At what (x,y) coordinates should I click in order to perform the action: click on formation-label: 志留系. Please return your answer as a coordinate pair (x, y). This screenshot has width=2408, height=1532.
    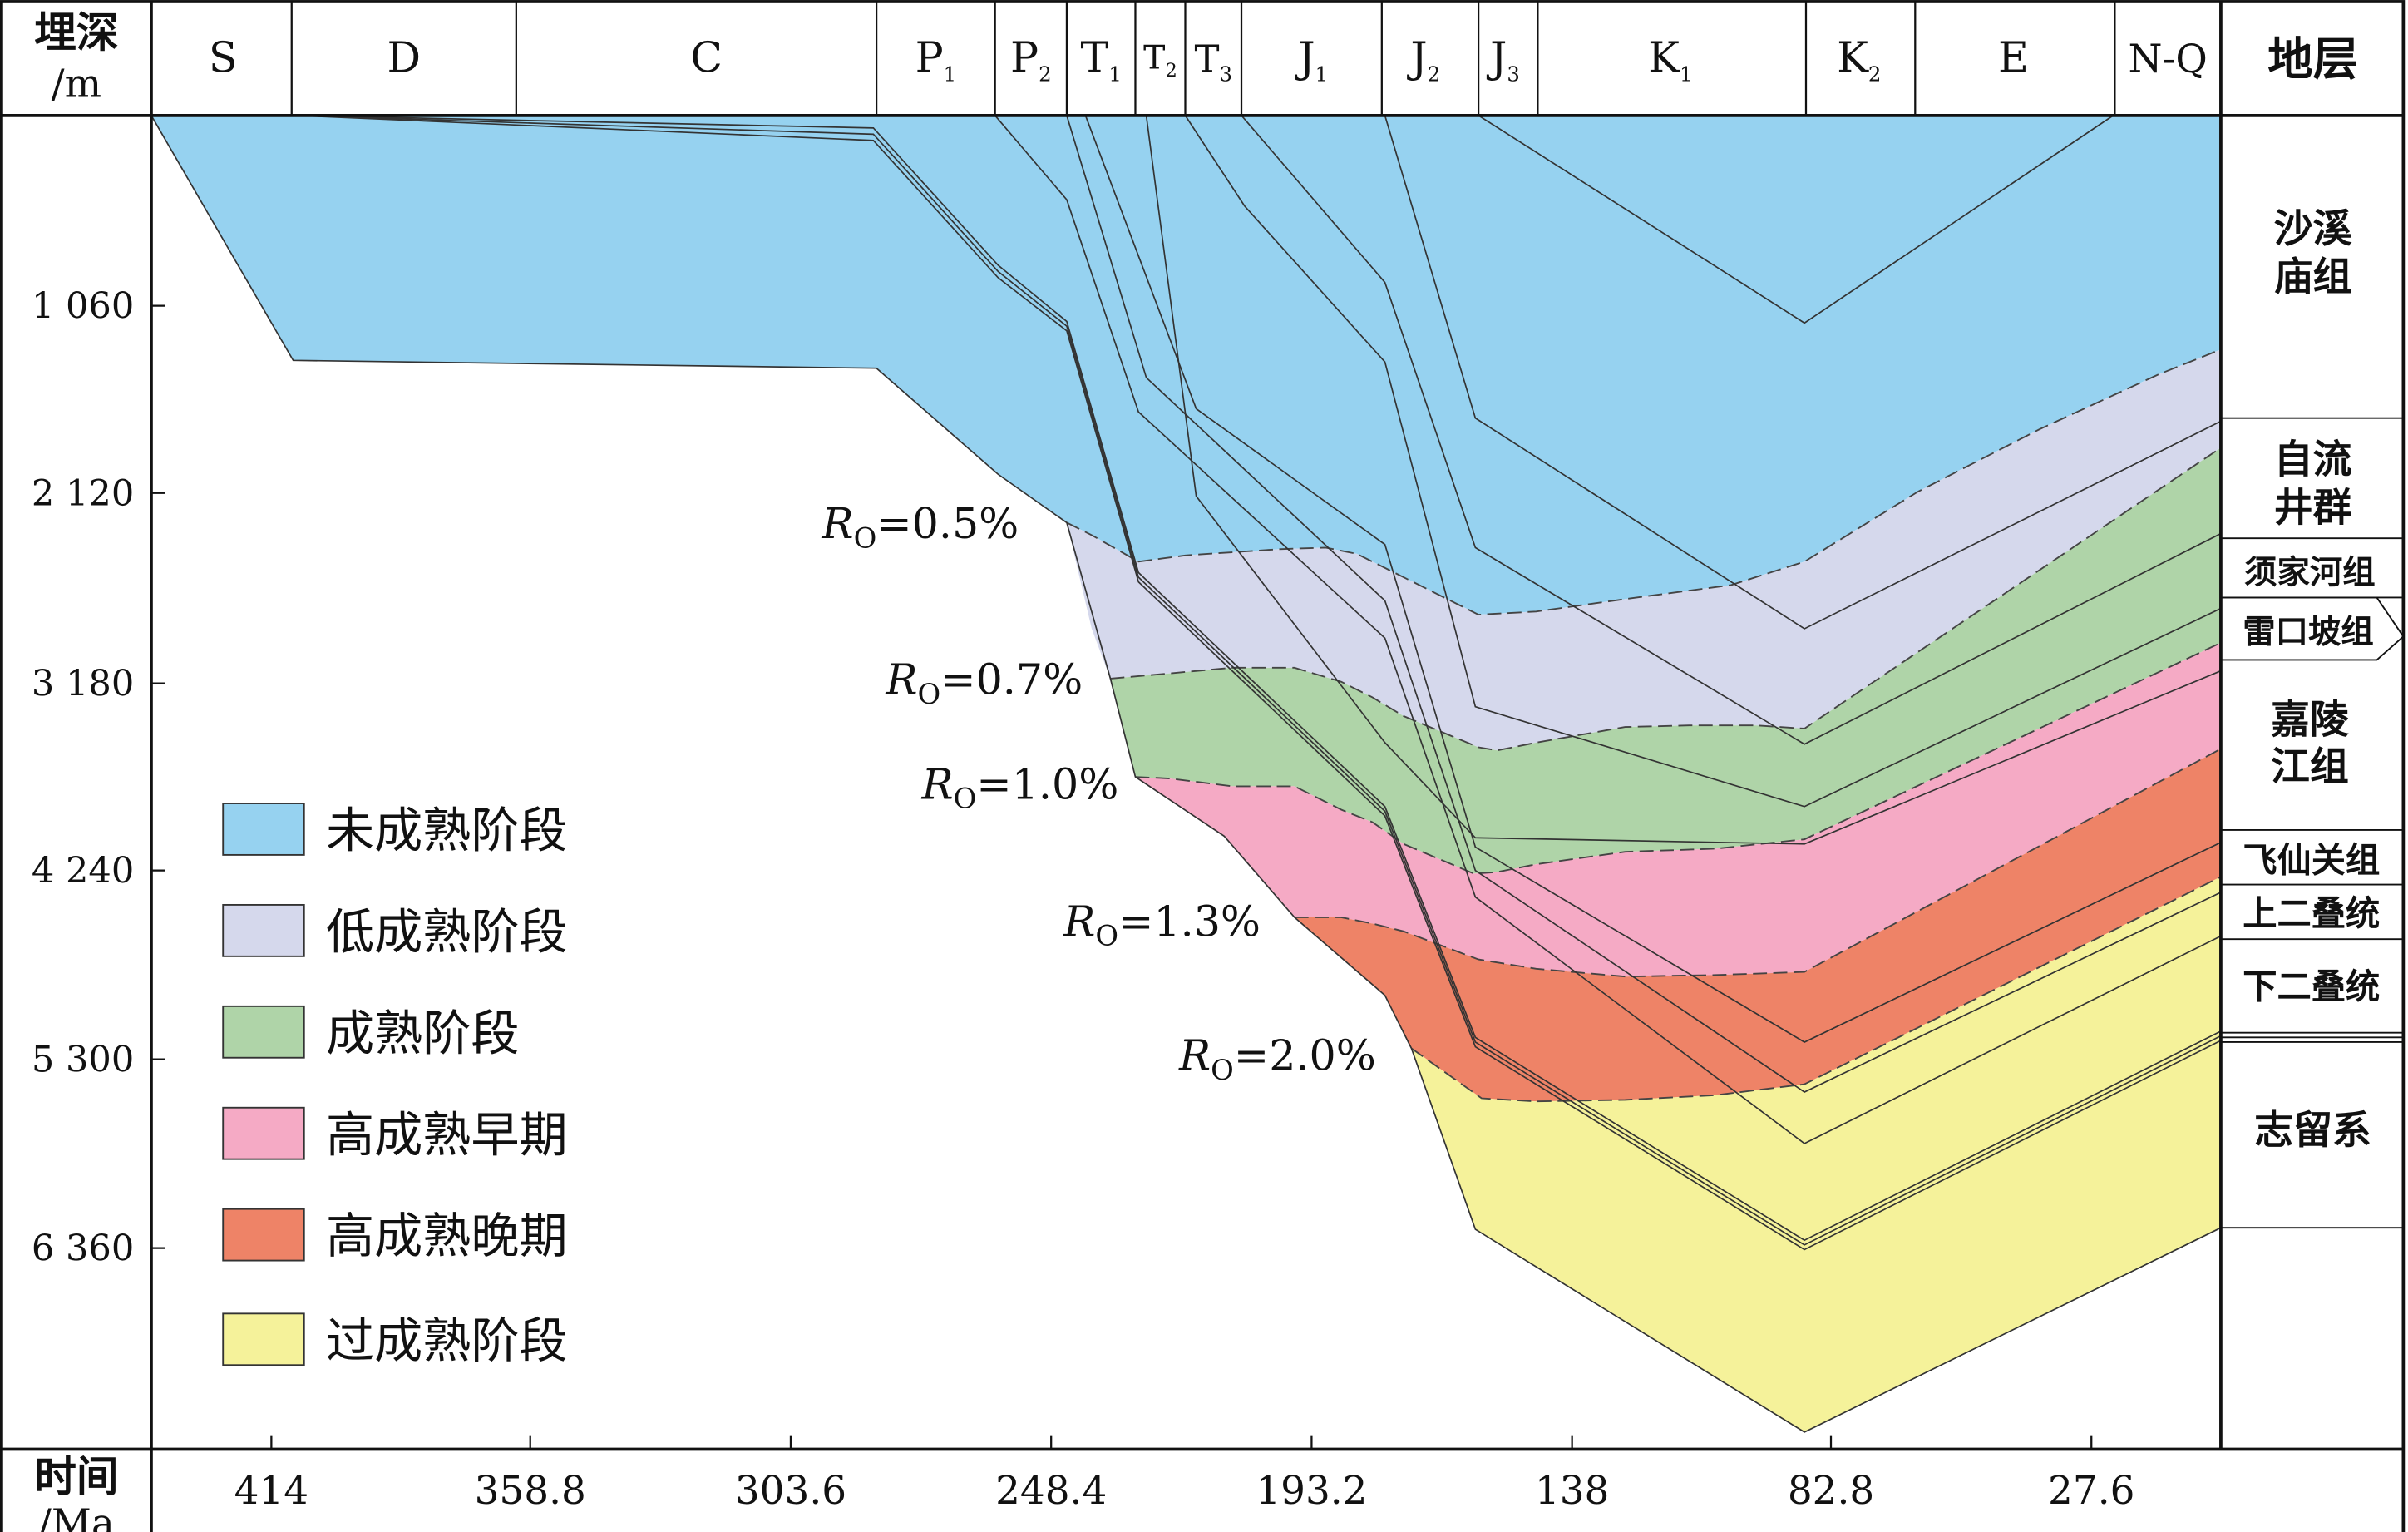
    Looking at the image, I should click on (2313, 1131).